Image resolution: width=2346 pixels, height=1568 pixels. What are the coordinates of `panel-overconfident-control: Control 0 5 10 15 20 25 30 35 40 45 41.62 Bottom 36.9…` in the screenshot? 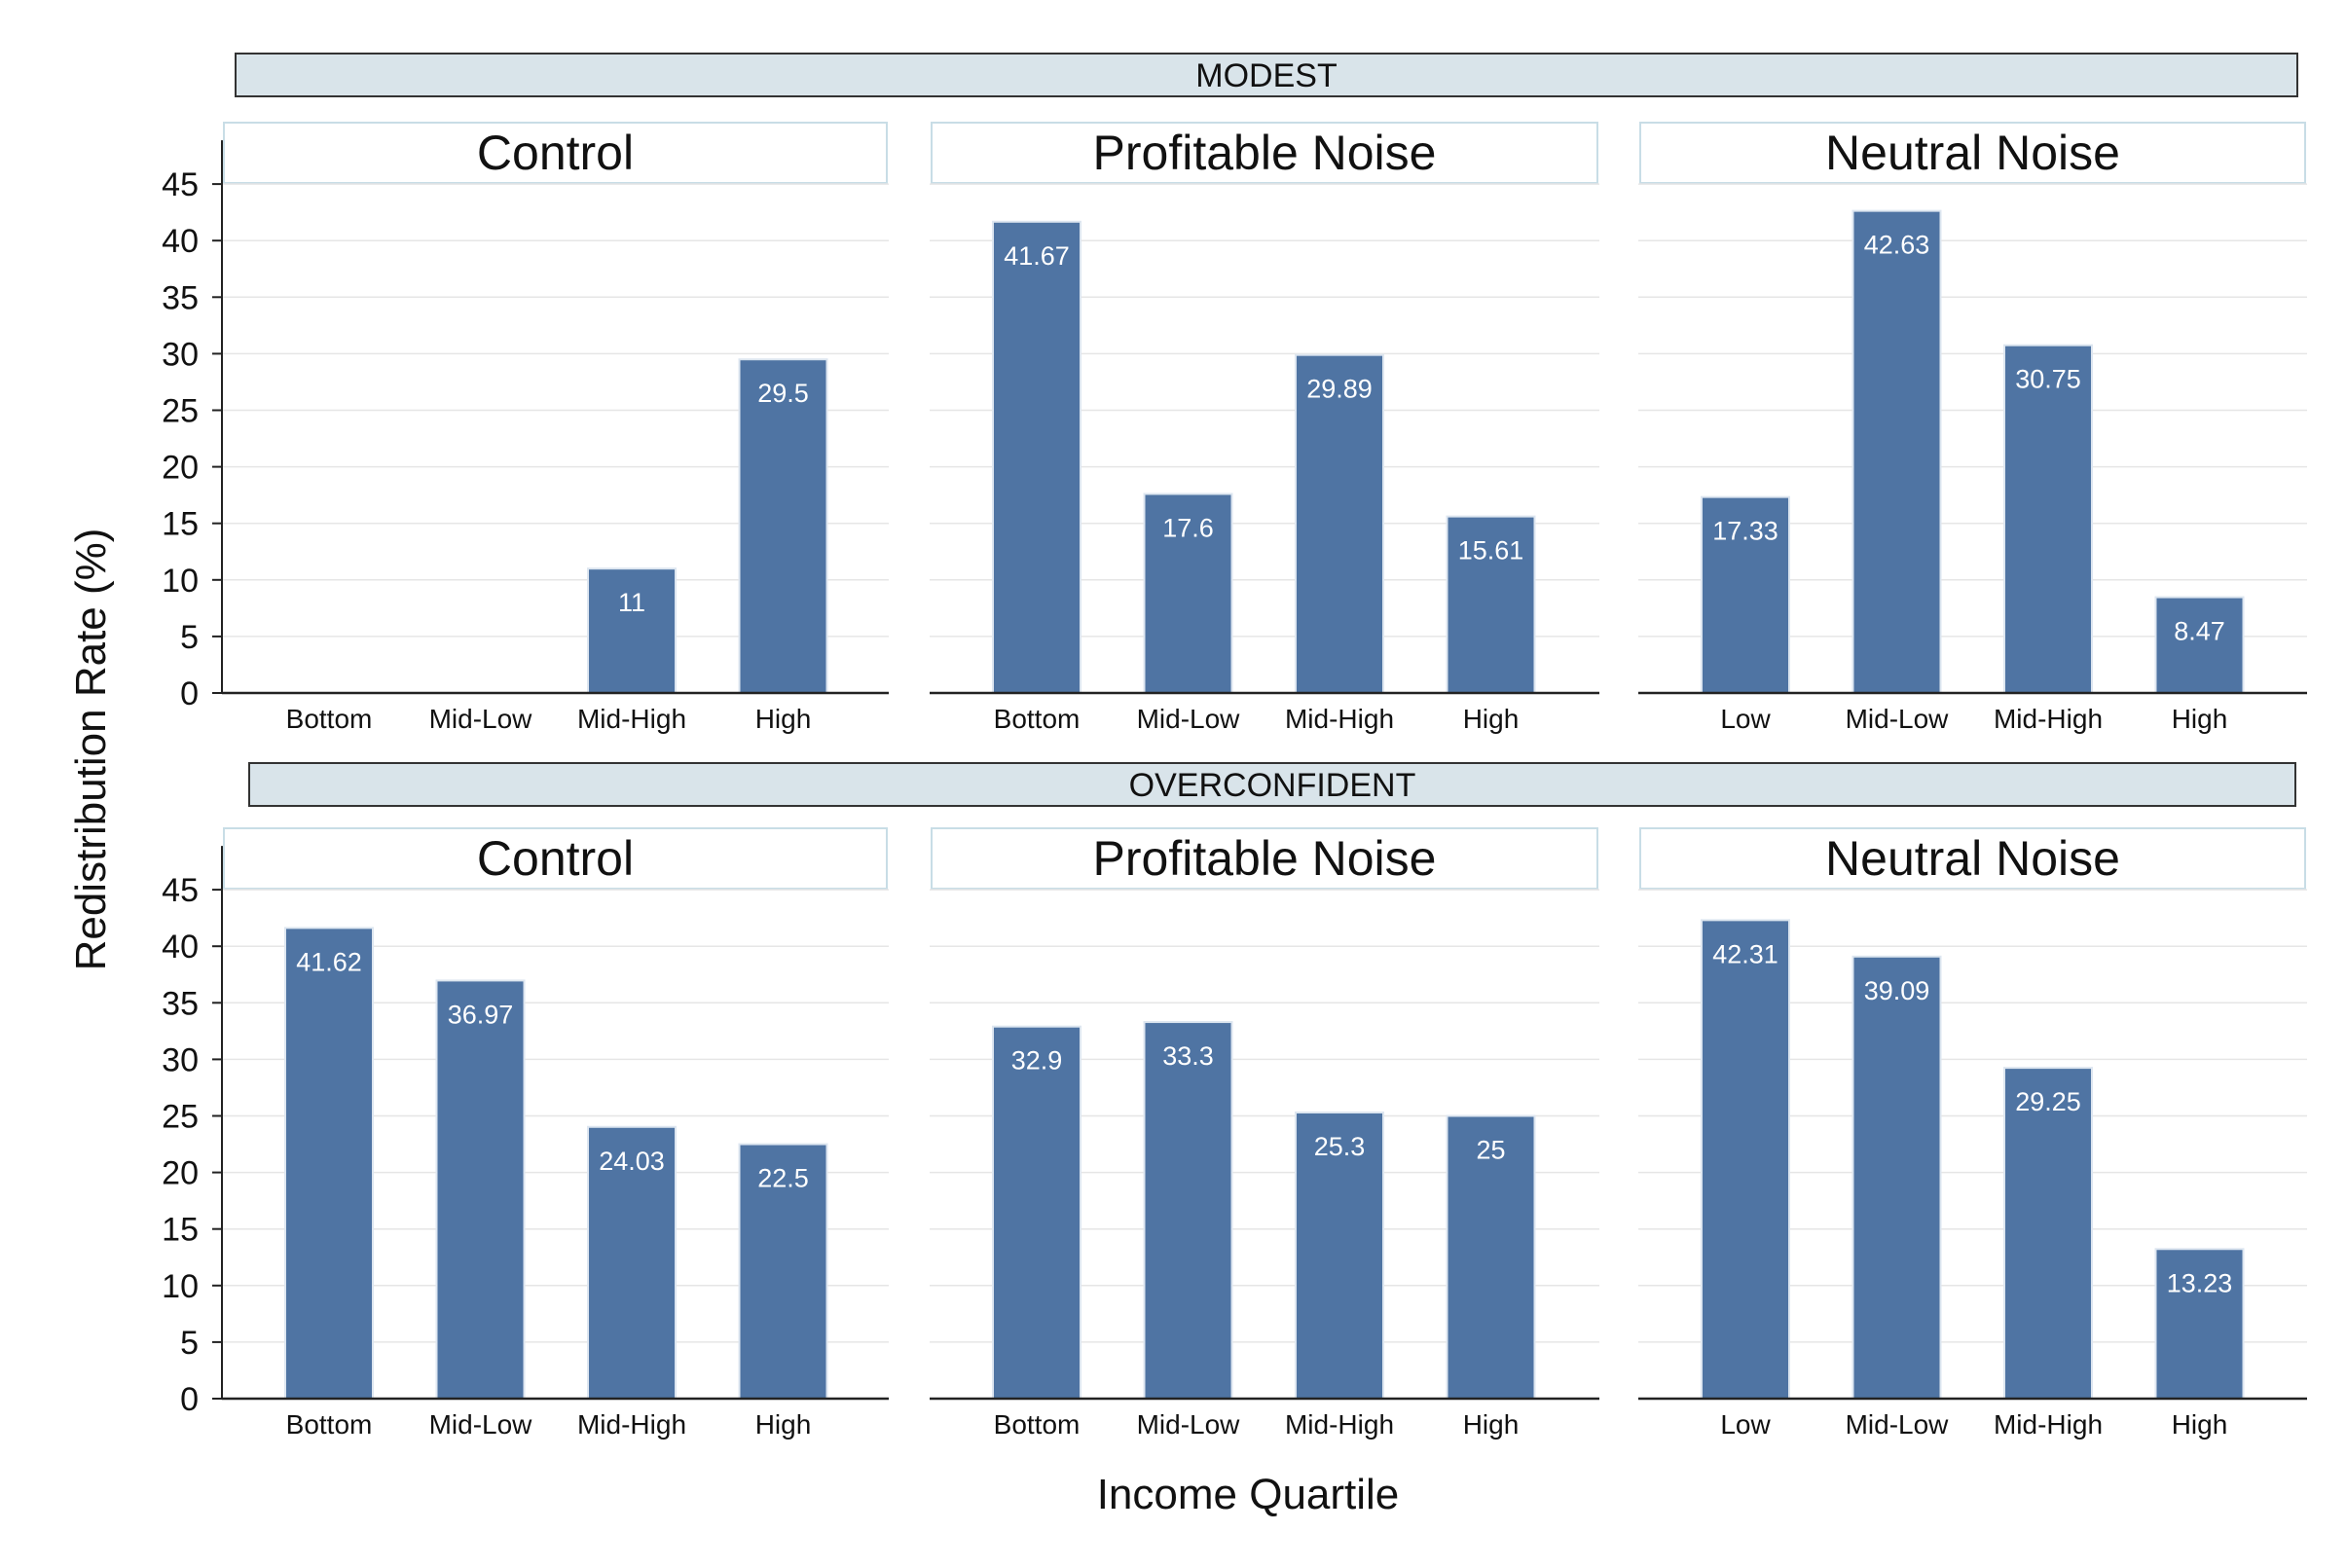 It's located at (525, 1133).